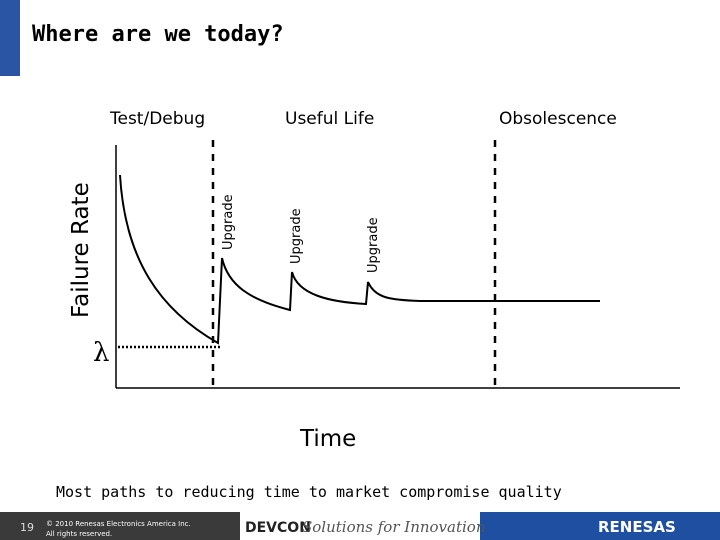 Image resolution: width=720 pixels, height=540 pixels. I want to click on footer-right, so click(600, 526).